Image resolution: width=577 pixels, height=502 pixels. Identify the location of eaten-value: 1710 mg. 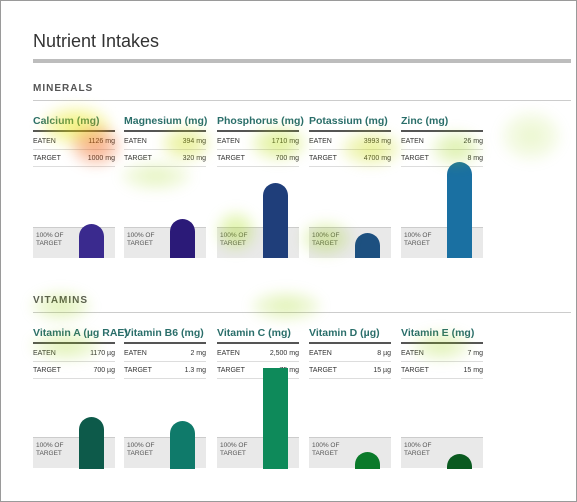
(285, 141).